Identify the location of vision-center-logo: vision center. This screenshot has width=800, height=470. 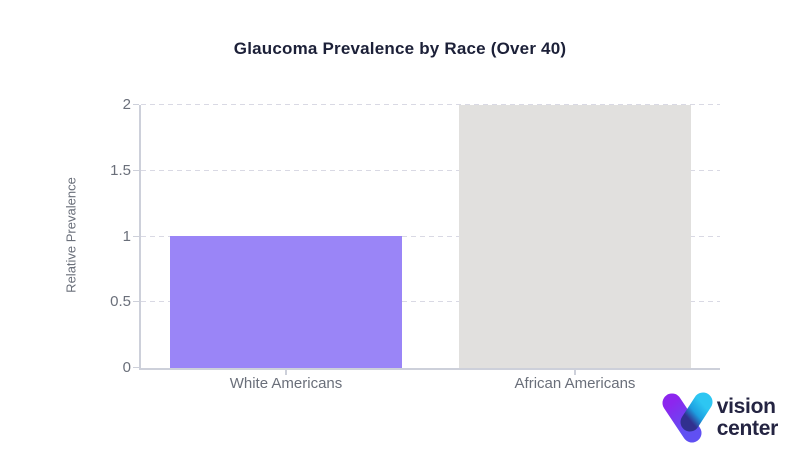
(718, 418).